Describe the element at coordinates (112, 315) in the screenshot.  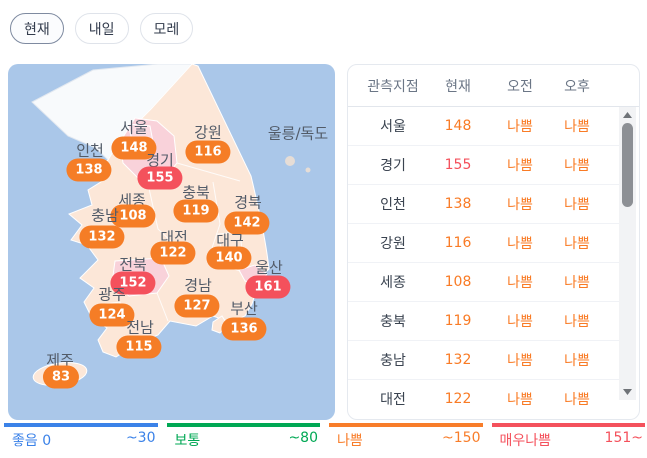
I see `aqi-badge: 124` at that location.